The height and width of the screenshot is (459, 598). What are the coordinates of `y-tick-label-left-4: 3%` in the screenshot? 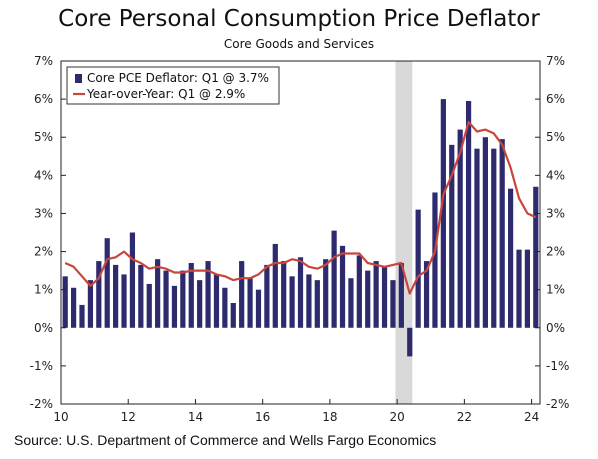 It's located at (43, 213).